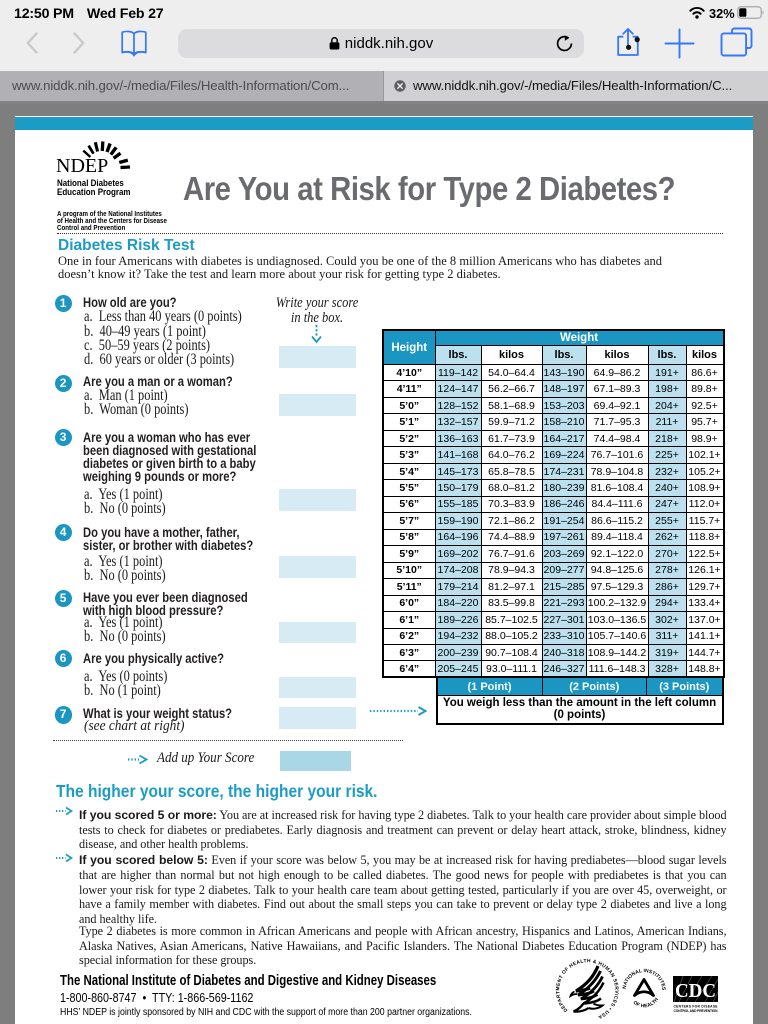 The height and width of the screenshot is (1024, 768). Describe the element at coordinates (695, 1007) in the screenshot. I see `svg-text: CENTERS FOR DISEASE` at that location.